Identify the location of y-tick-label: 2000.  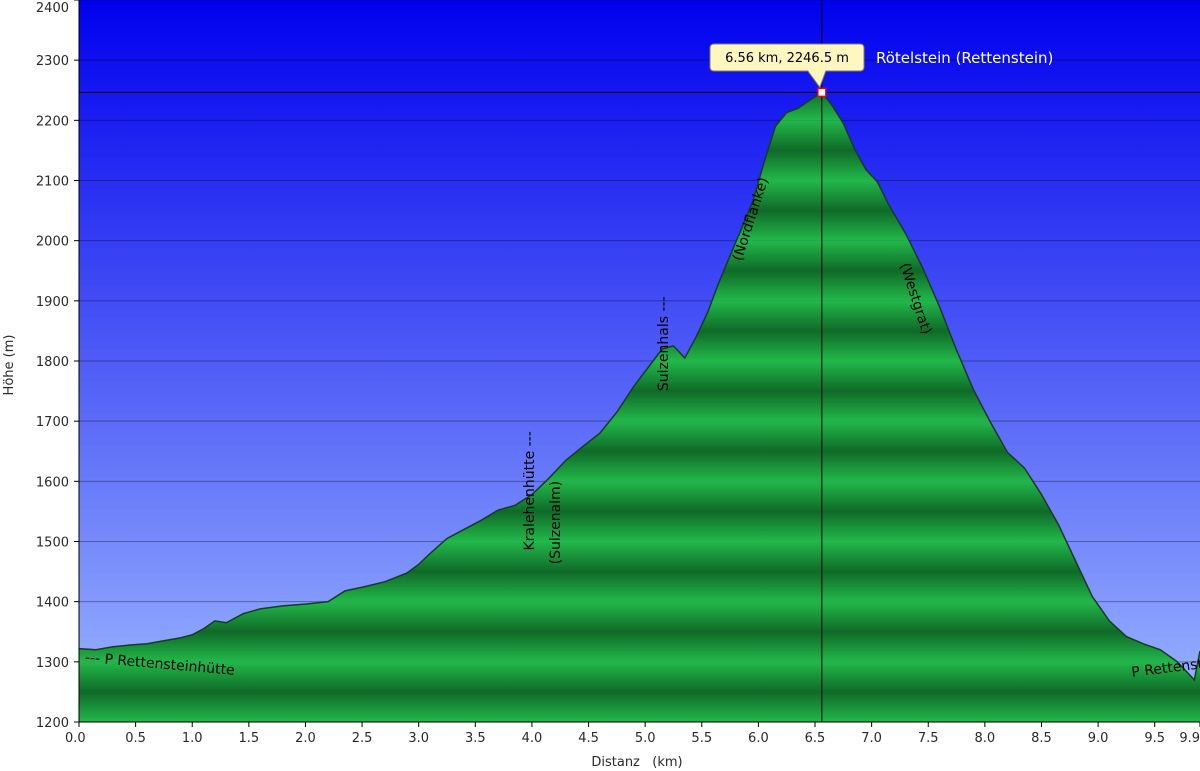
(52, 242).